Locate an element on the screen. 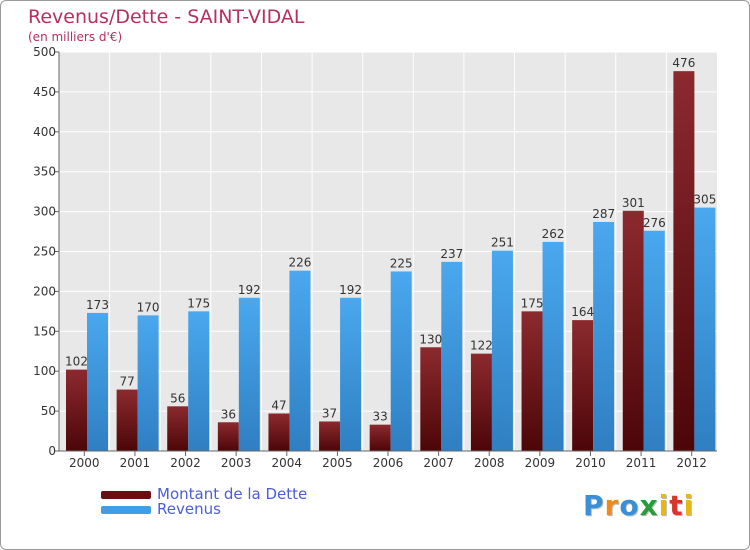 The height and width of the screenshot is (550, 750). y-tick-label-400: 400 is located at coordinates (44, 132).